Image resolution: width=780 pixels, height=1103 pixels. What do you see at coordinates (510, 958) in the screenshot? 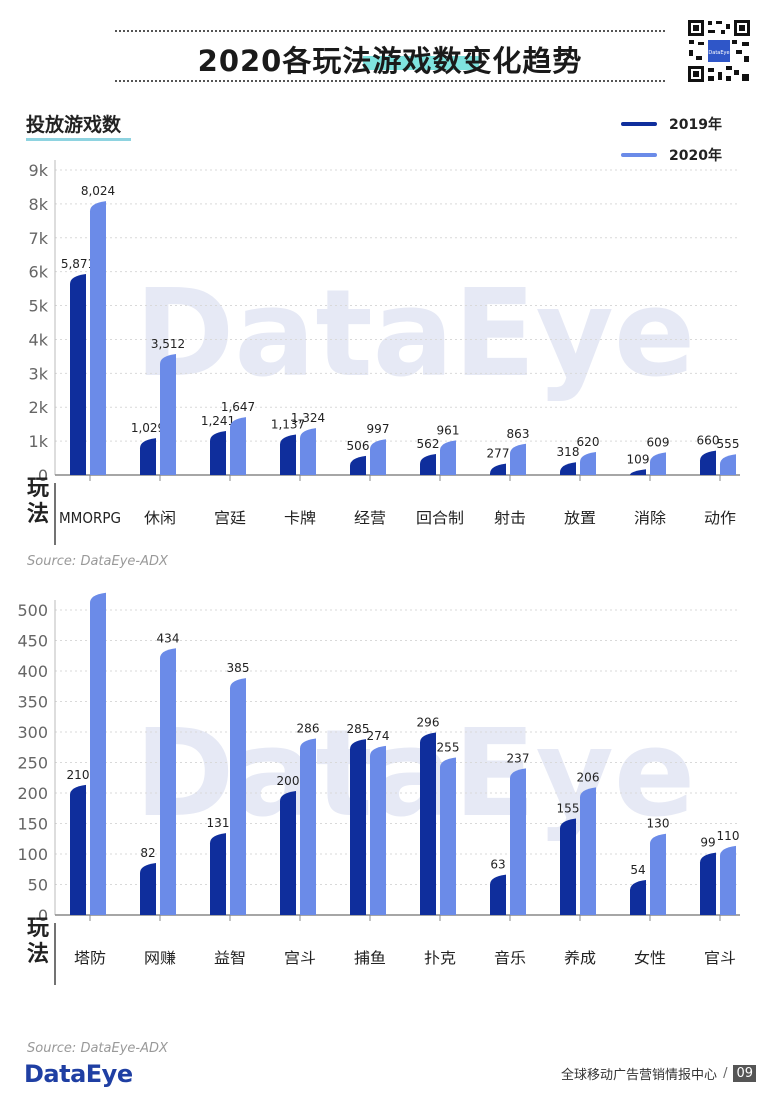
I see `x-tick-label: 音乐` at bounding box center [510, 958].